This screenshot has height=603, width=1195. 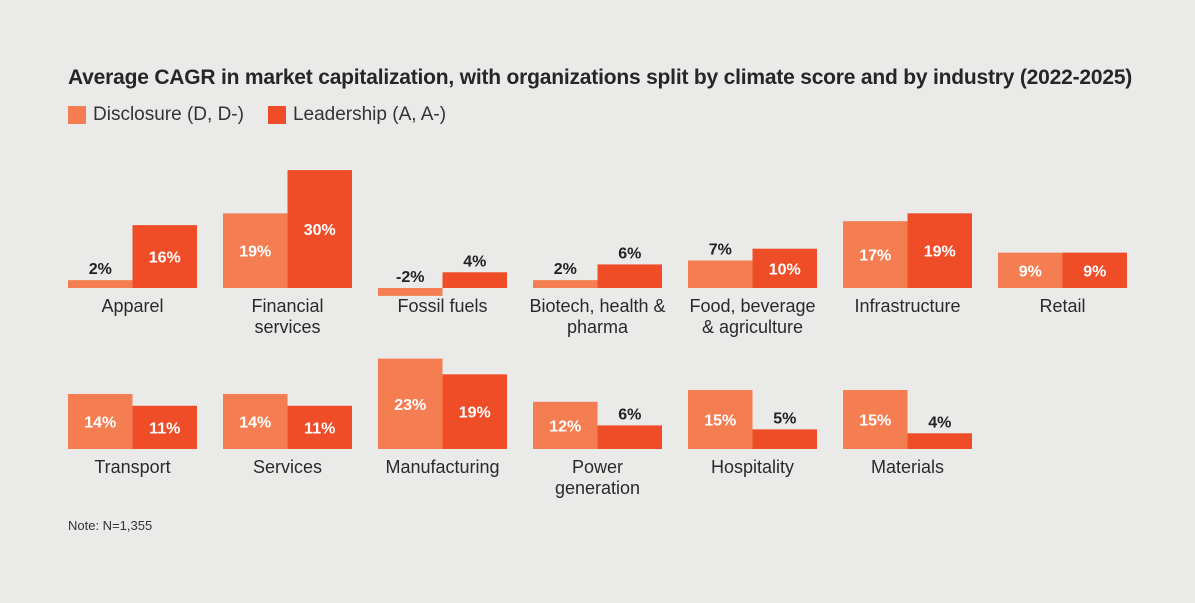 I want to click on bar-food-beverage-agriculture-leadership, so click(x=784, y=268).